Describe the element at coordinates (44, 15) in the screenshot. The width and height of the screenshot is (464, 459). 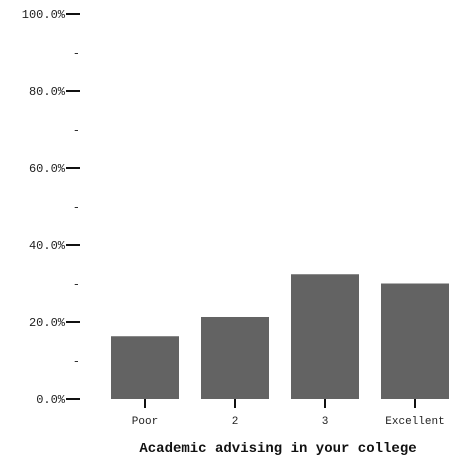
I see `y-tick-label: 100.0%` at that location.